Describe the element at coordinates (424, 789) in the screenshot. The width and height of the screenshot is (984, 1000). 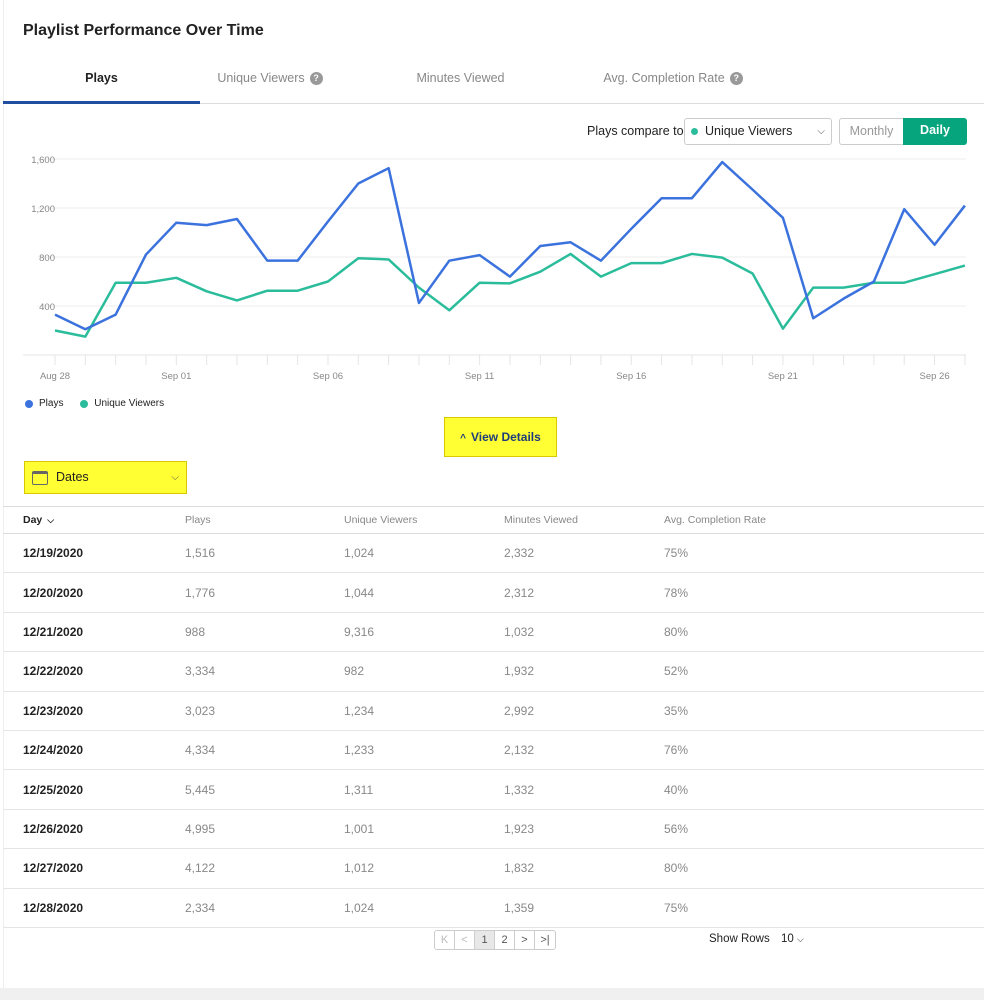
I see `table-cell: 1,311` at that location.